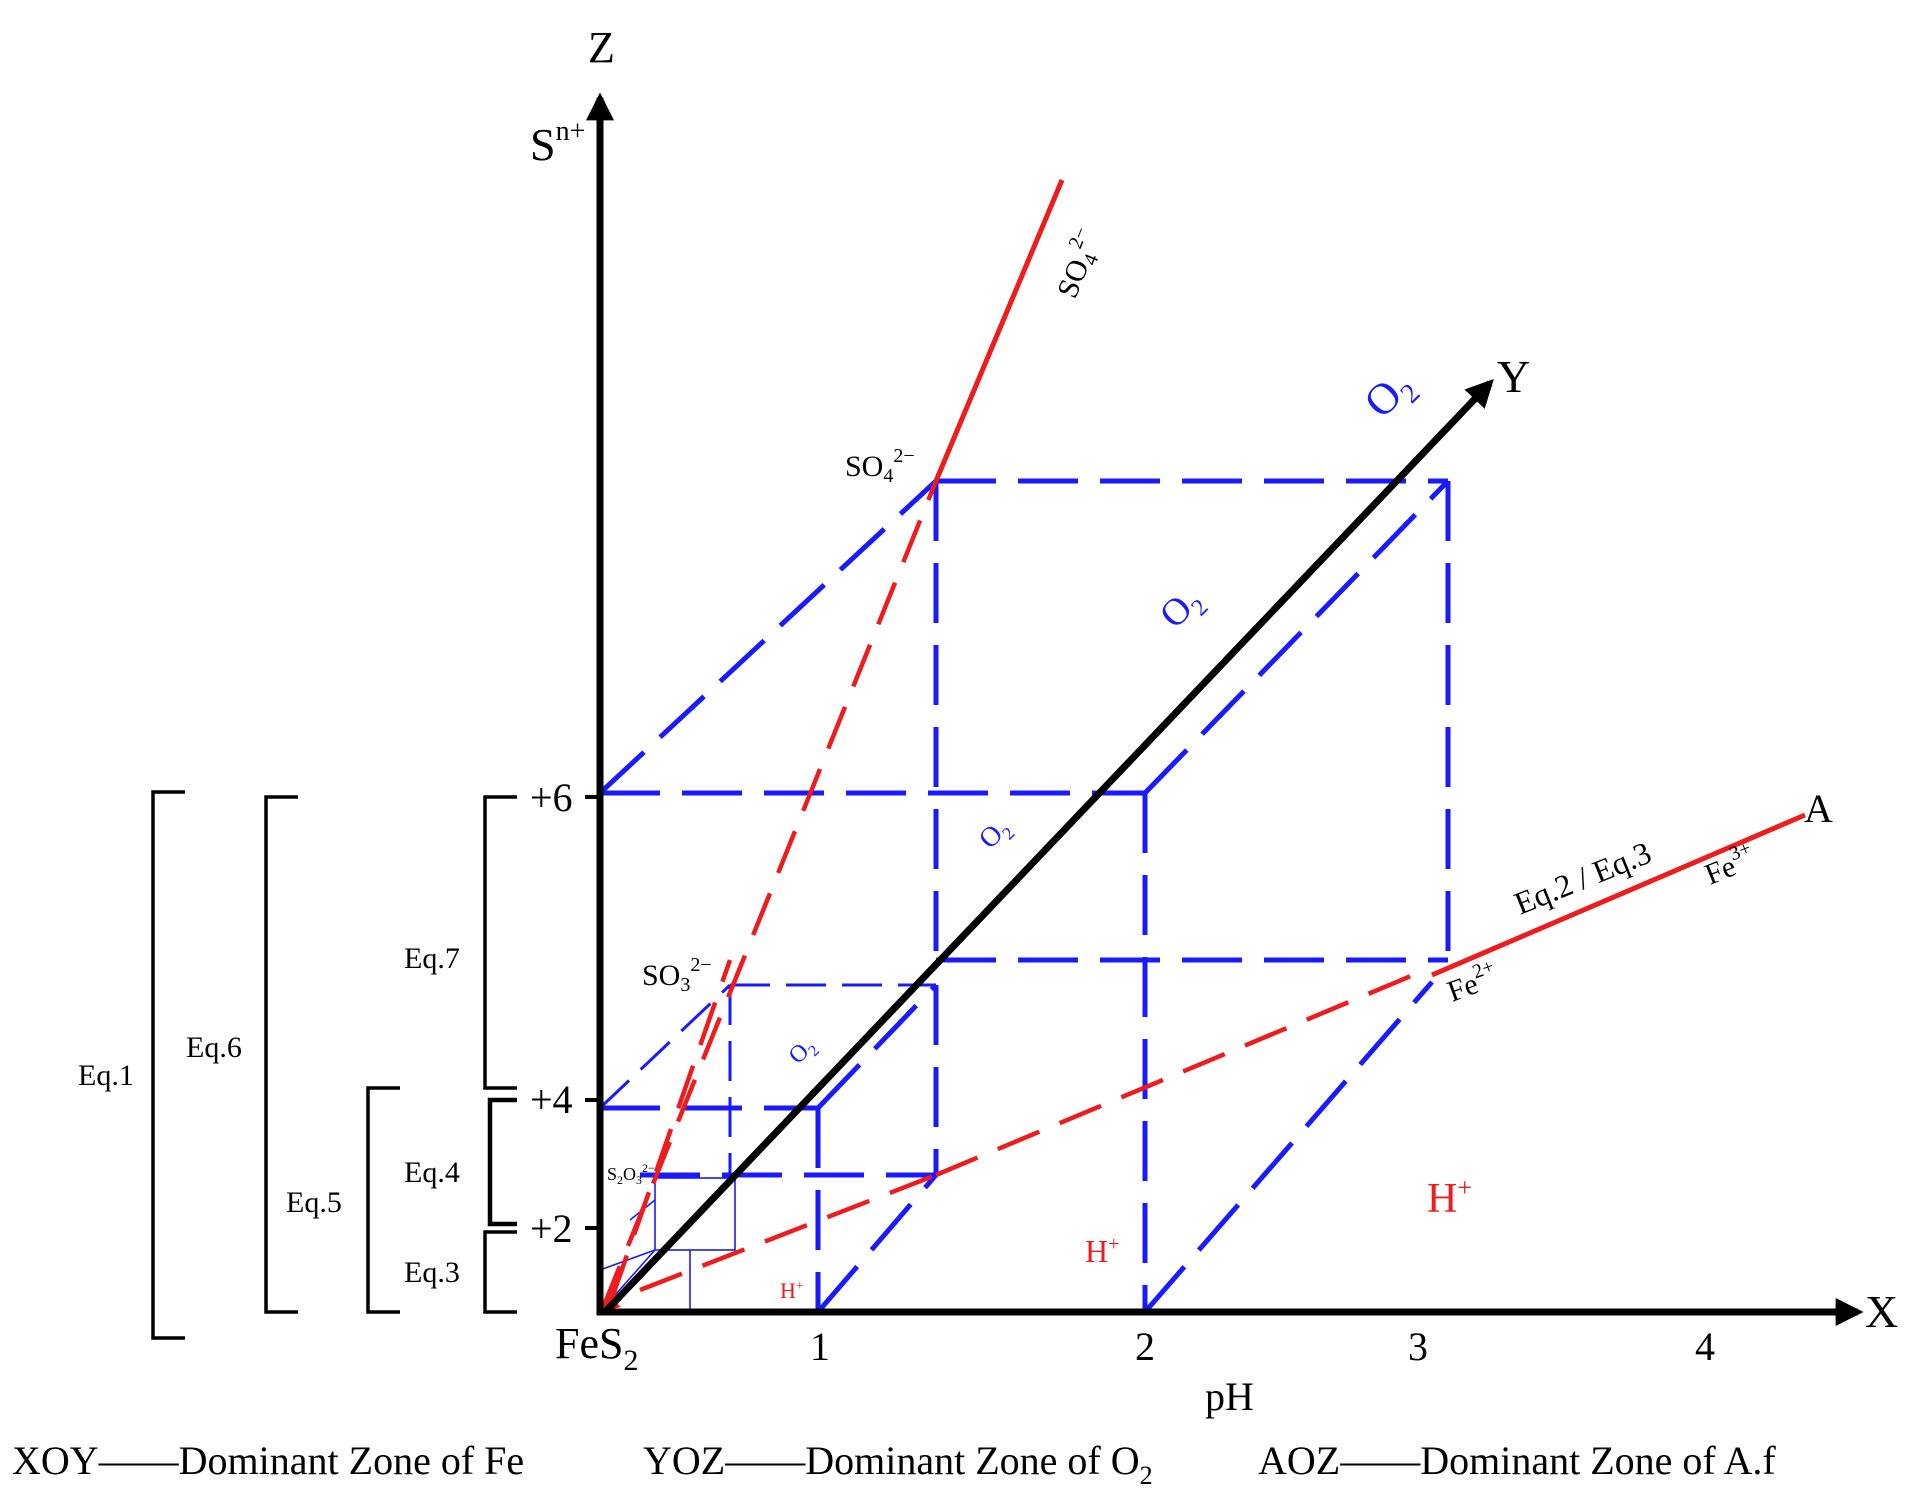 The height and width of the screenshot is (1495, 1913). Describe the element at coordinates (281, 1054) in the screenshot. I see `eq6-bracket` at that location.